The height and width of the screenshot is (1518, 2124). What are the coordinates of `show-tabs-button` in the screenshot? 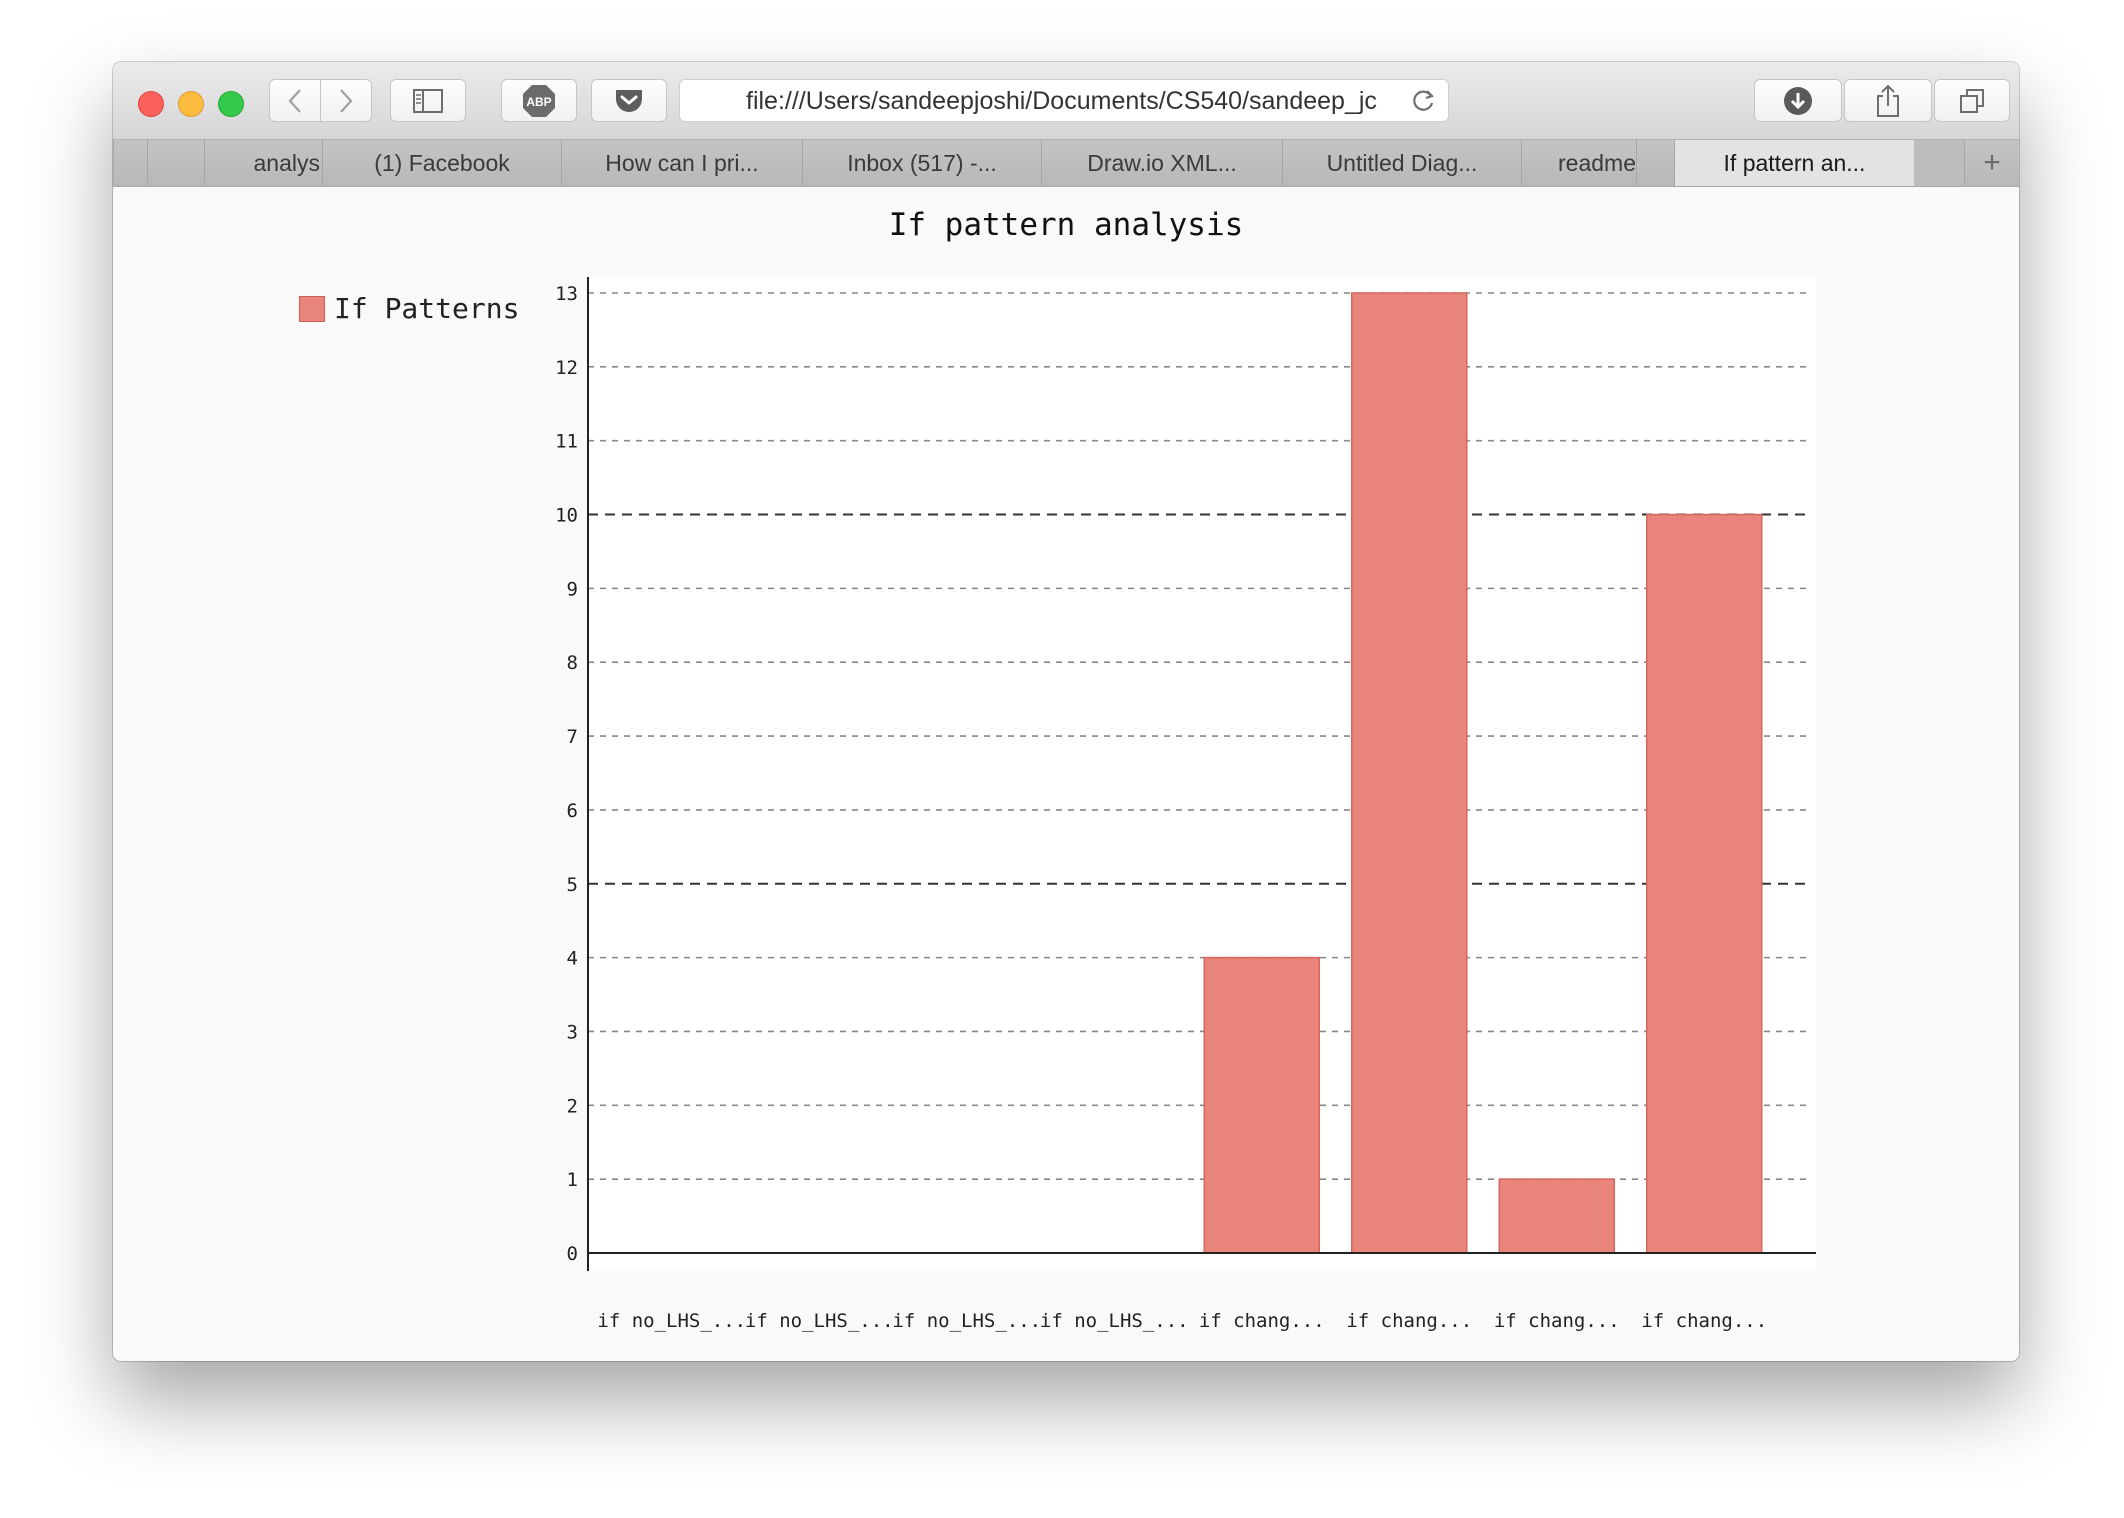 It's located at (1972, 100).